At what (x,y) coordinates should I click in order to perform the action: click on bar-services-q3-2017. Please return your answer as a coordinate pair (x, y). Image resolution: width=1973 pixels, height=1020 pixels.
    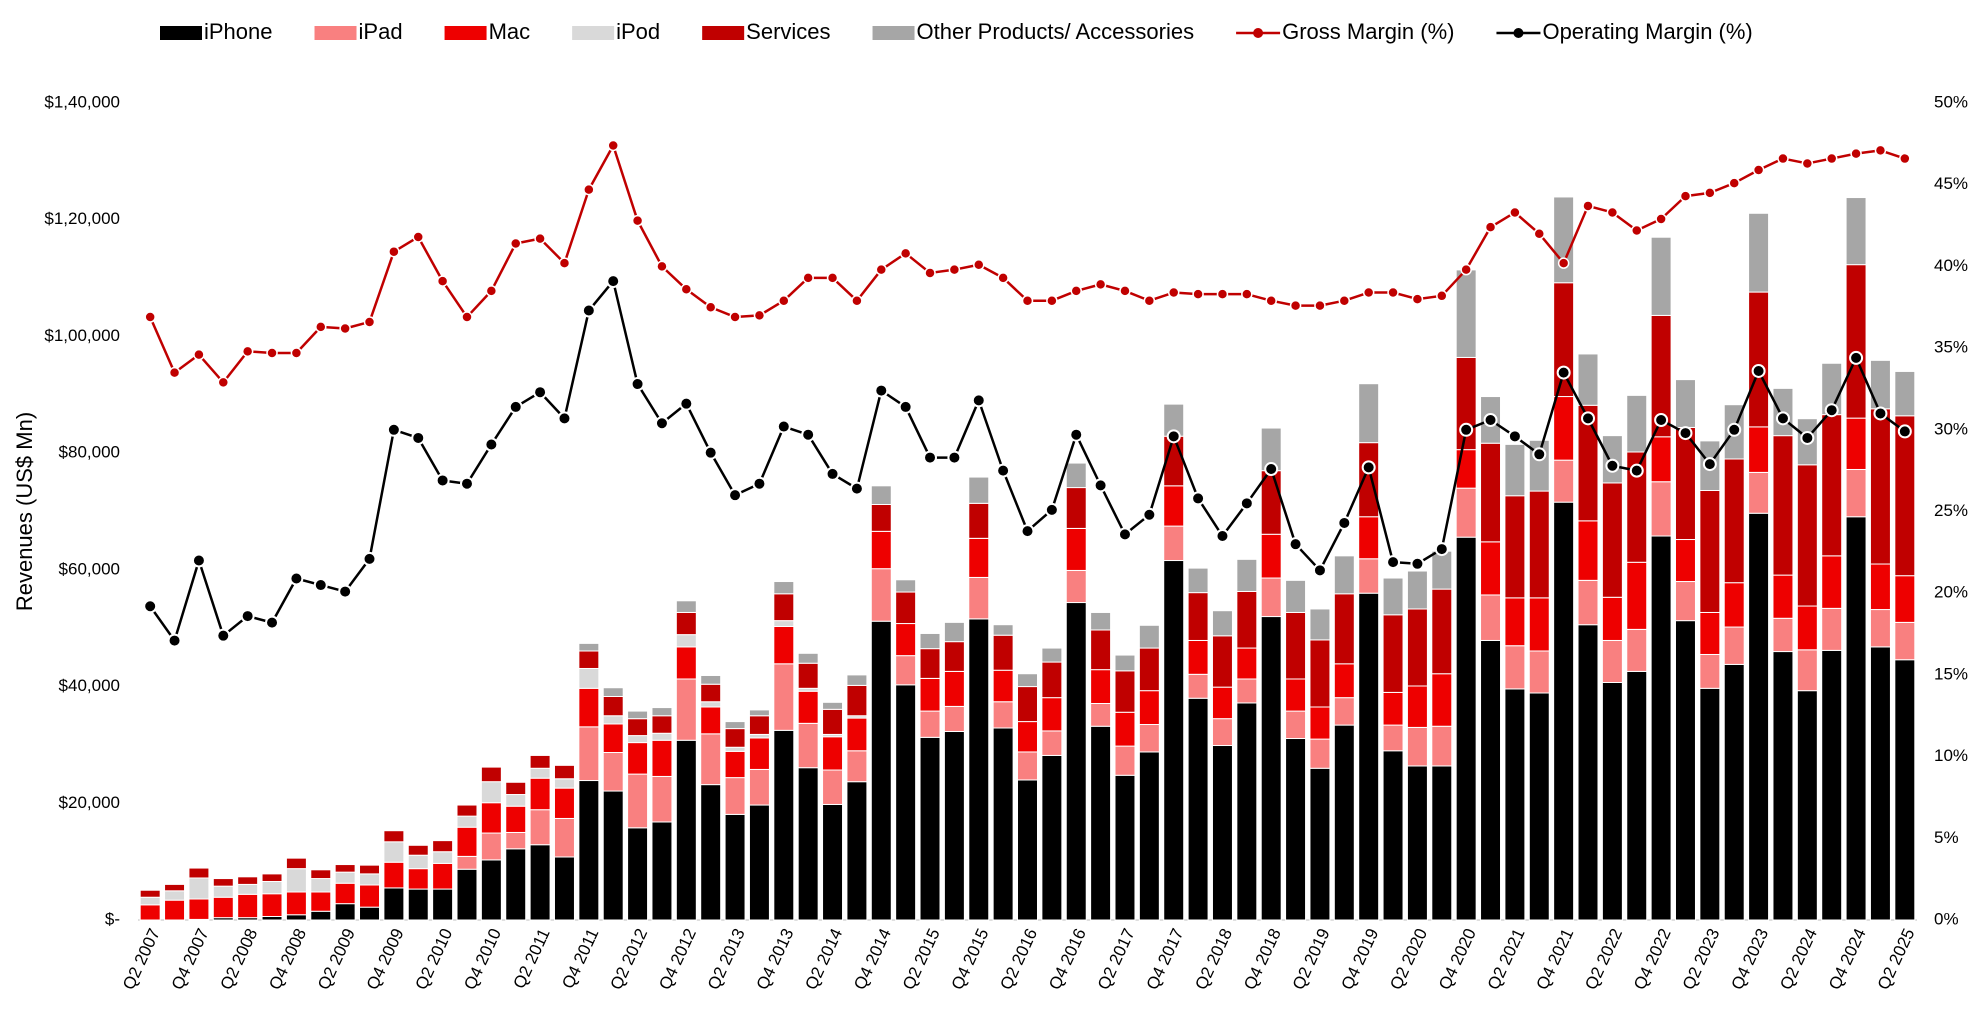
    Looking at the image, I should click on (1149, 669).